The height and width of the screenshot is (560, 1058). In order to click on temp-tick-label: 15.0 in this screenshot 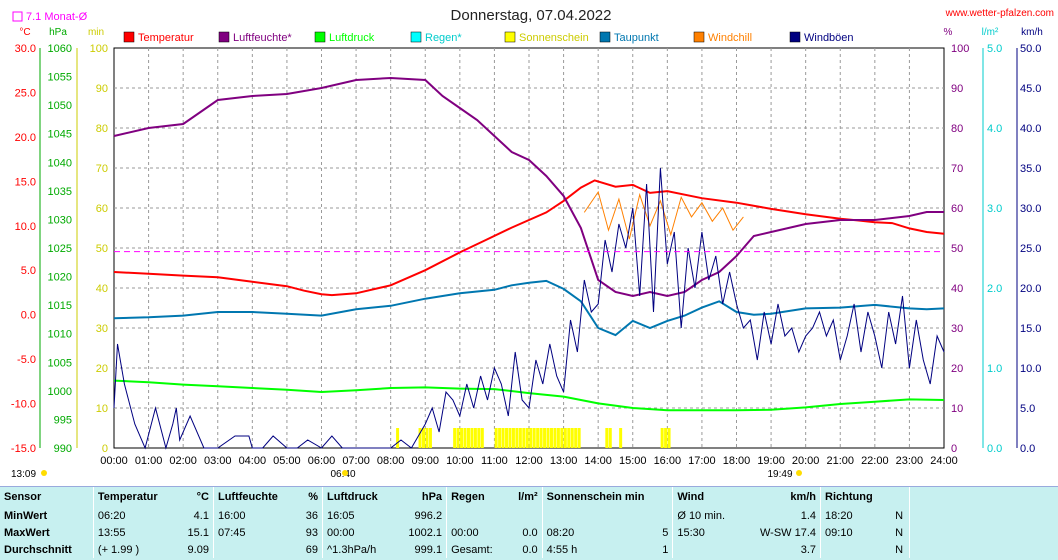, I will do `click(25, 182)`.